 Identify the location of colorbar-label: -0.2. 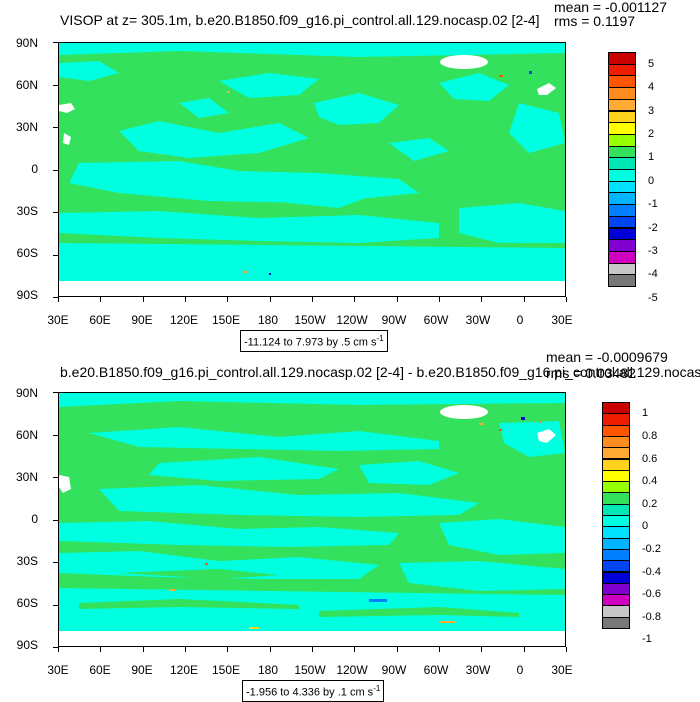
(651, 548).